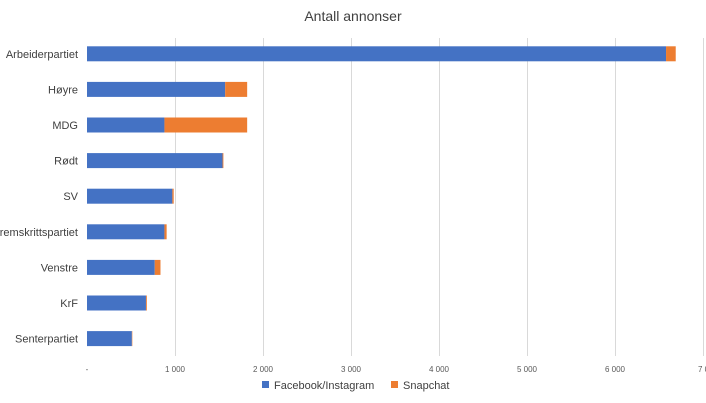 This screenshot has width=706, height=403. I want to click on x-tick-label: 5 000, so click(527, 369).